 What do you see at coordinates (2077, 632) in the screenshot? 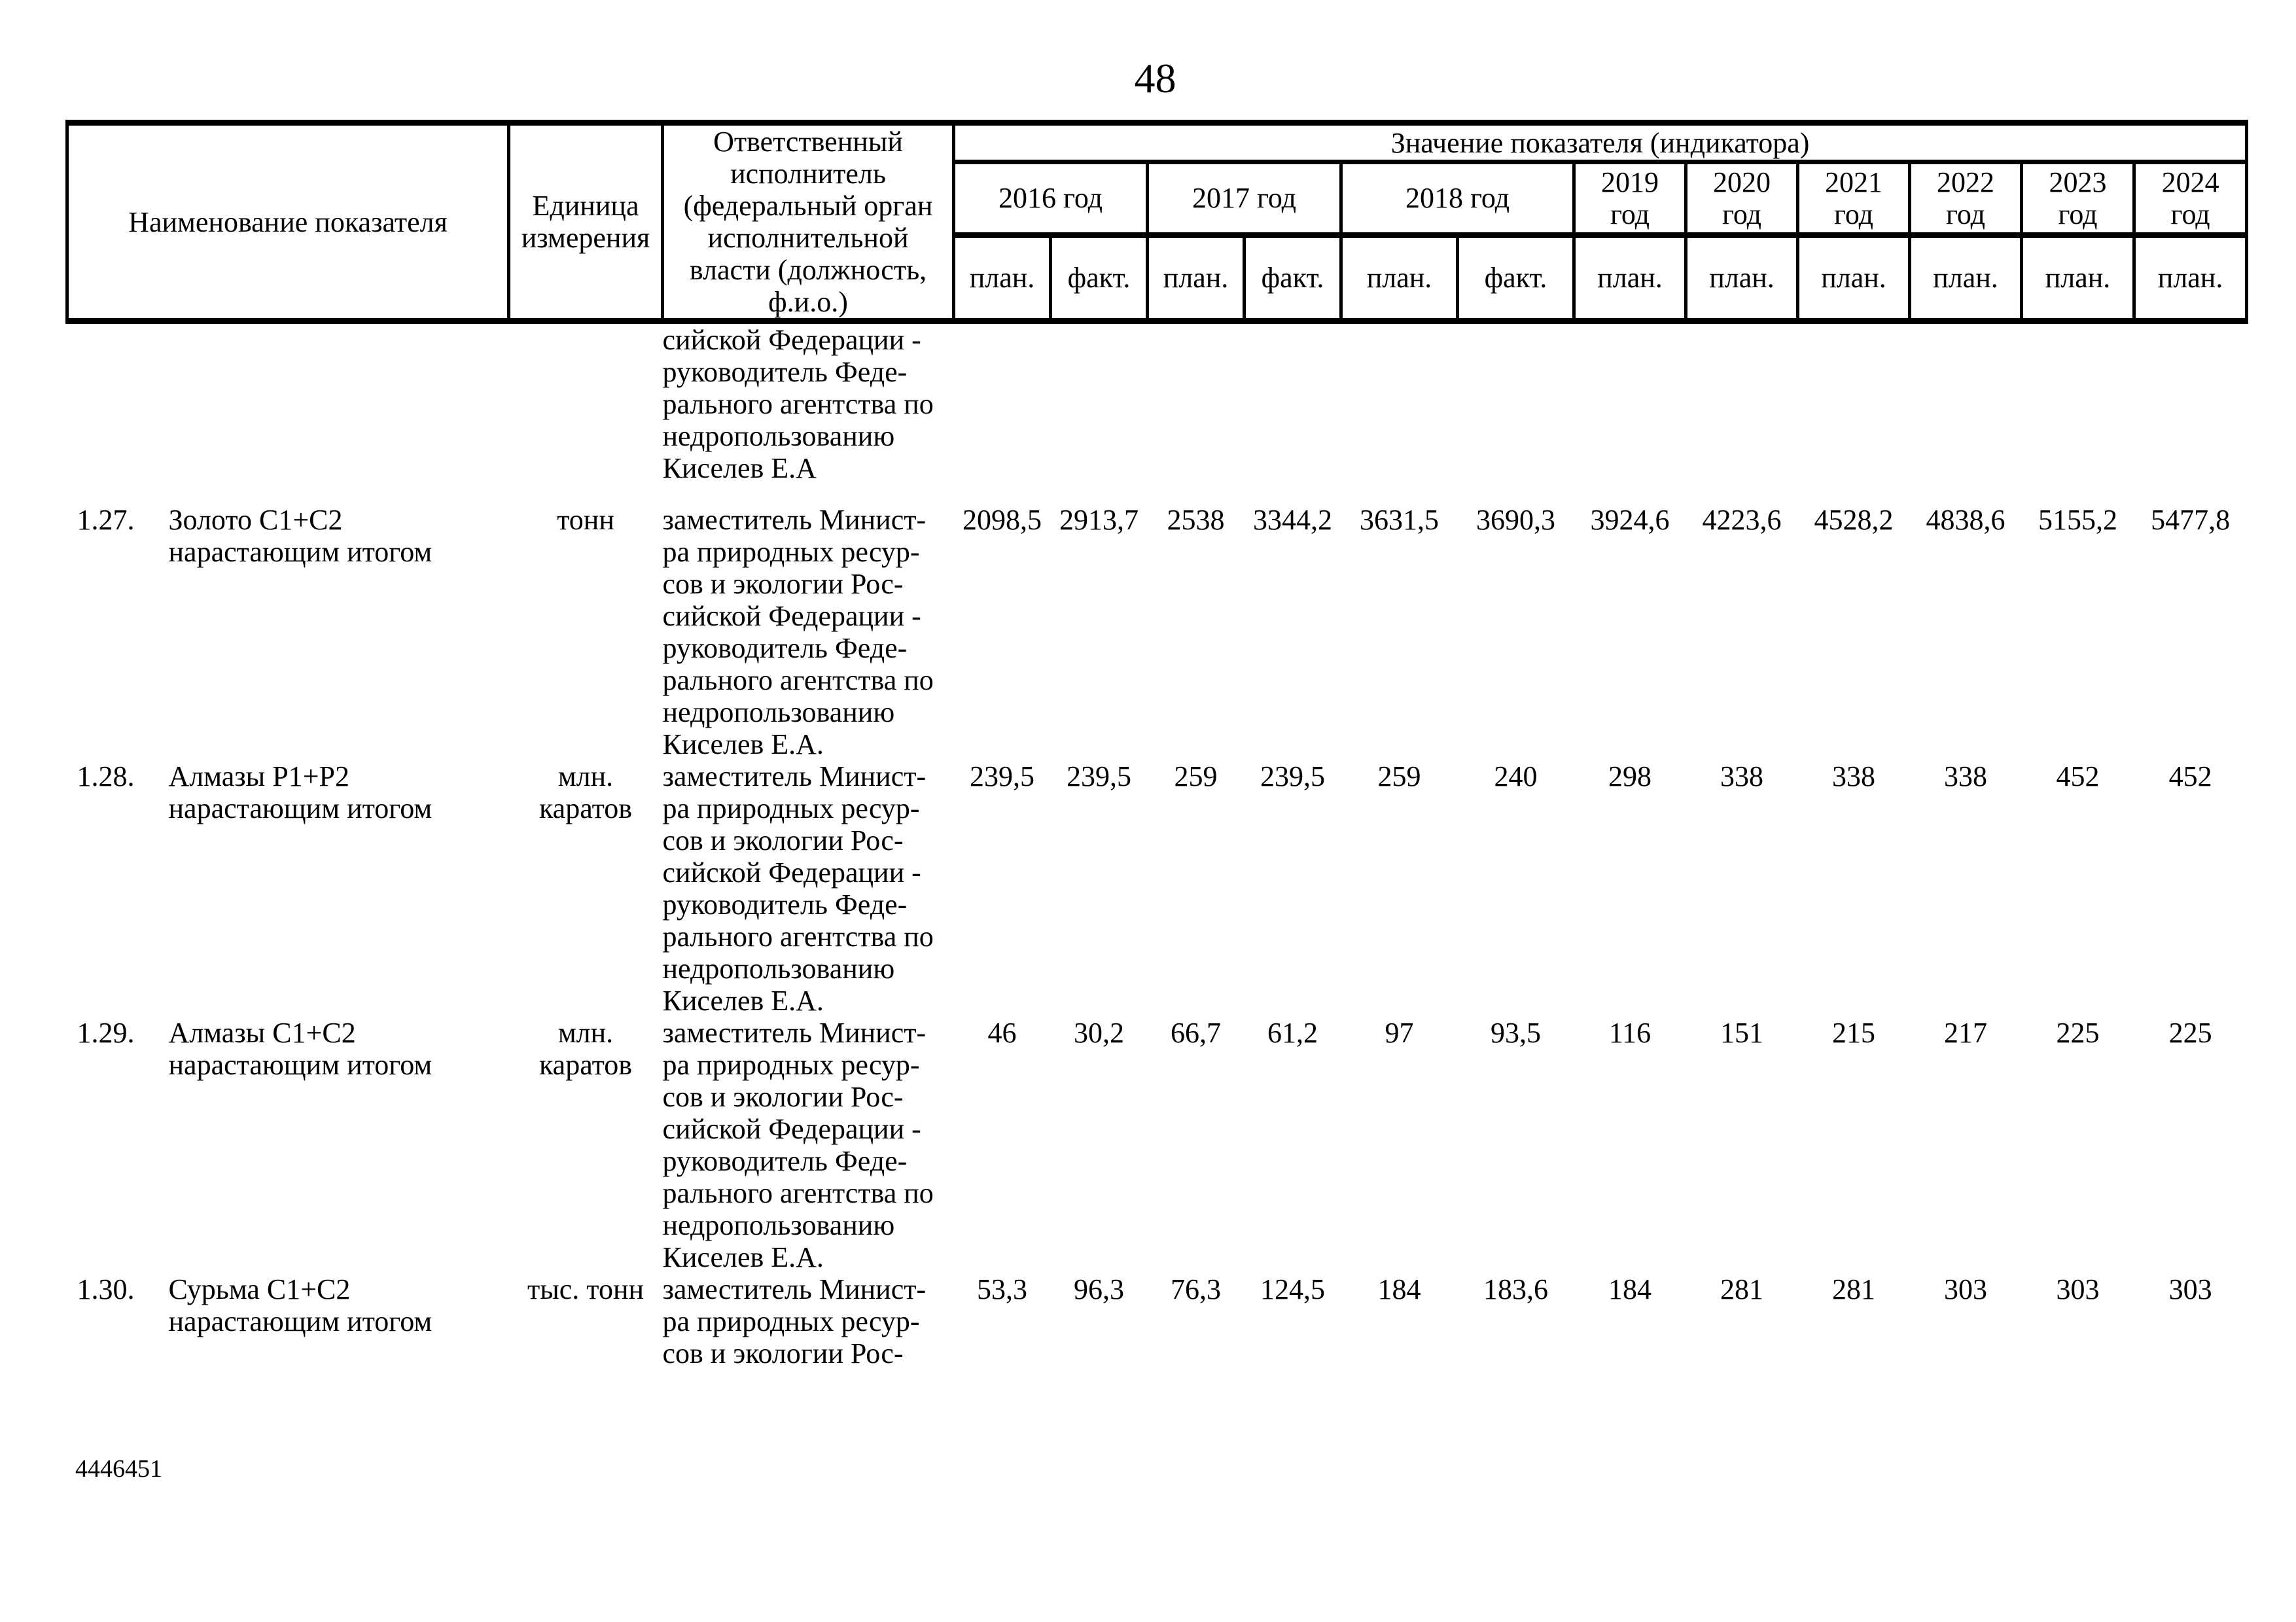
I see `cell-value: 5155,2` at bounding box center [2077, 632].